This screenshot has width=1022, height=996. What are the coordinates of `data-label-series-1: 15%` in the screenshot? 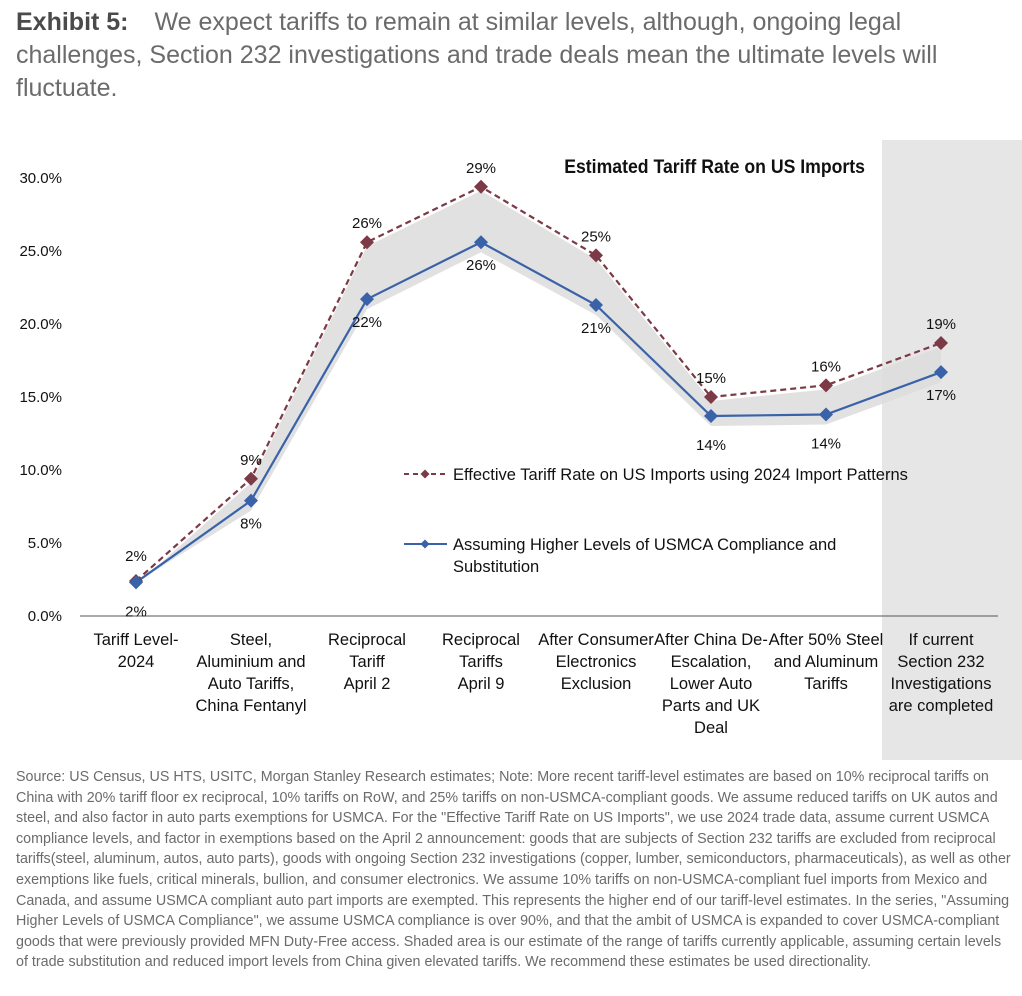 It's located at (711, 378).